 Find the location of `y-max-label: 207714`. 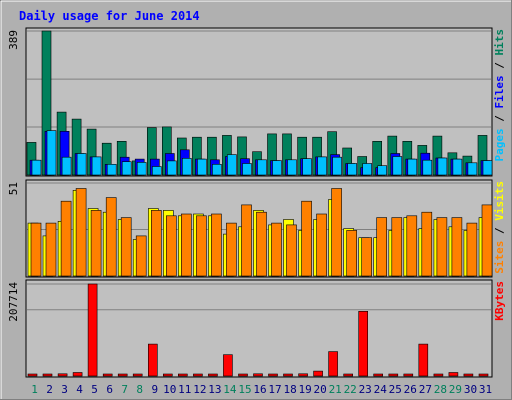

y-max-label: 207714 is located at coordinates (13, 302).